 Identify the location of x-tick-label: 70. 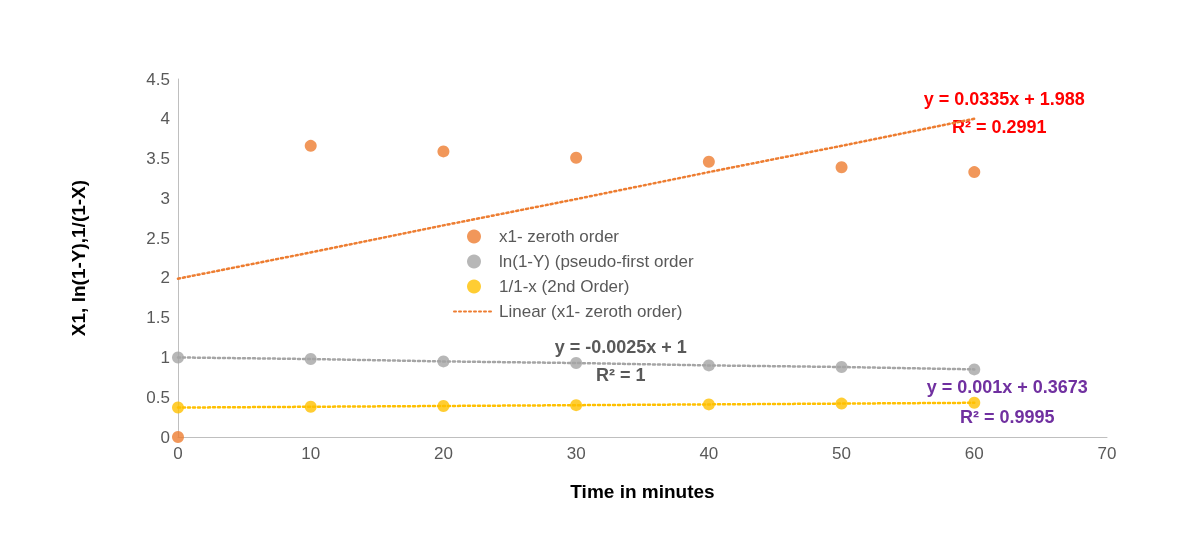
(1107, 453).